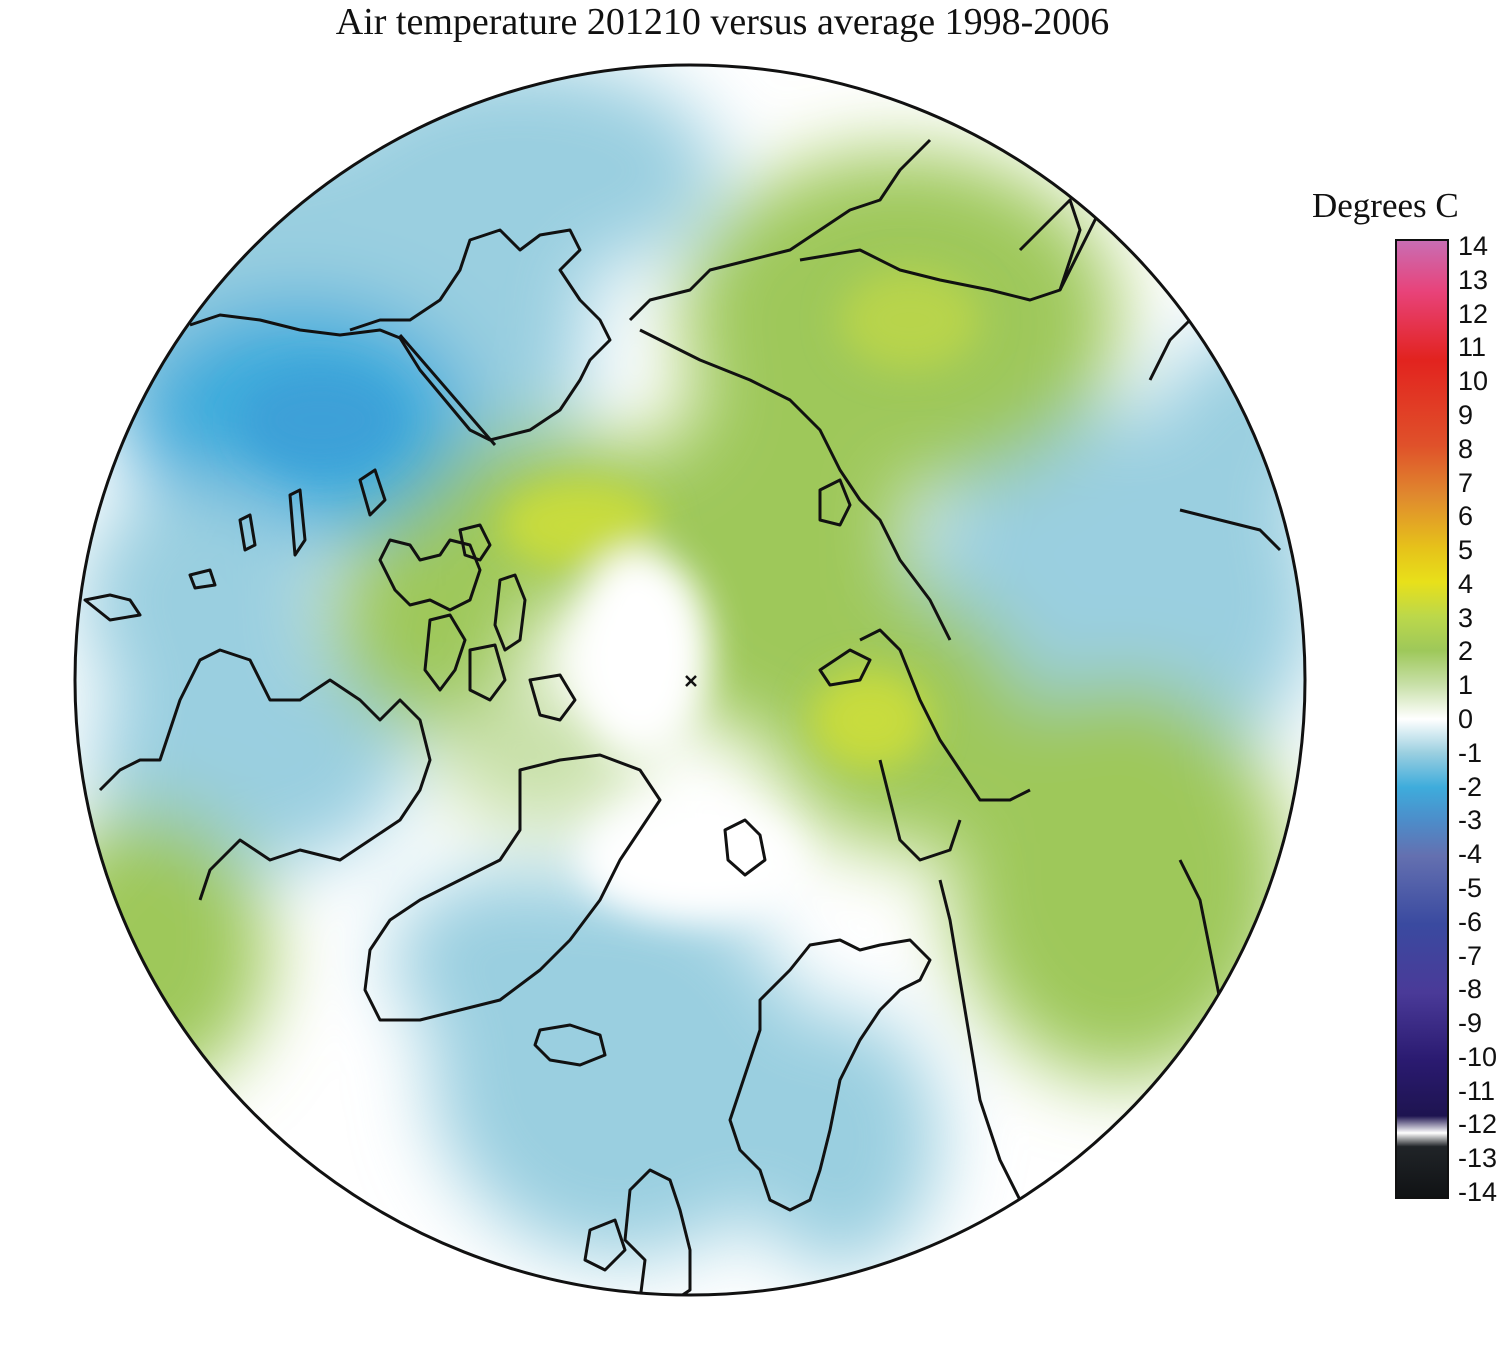 The image size is (1500, 1363). What do you see at coordinates (1470, 1023) in the screenshot?
I see `colorbar-tick-label: -9` at bounding box center [1470, 1023].